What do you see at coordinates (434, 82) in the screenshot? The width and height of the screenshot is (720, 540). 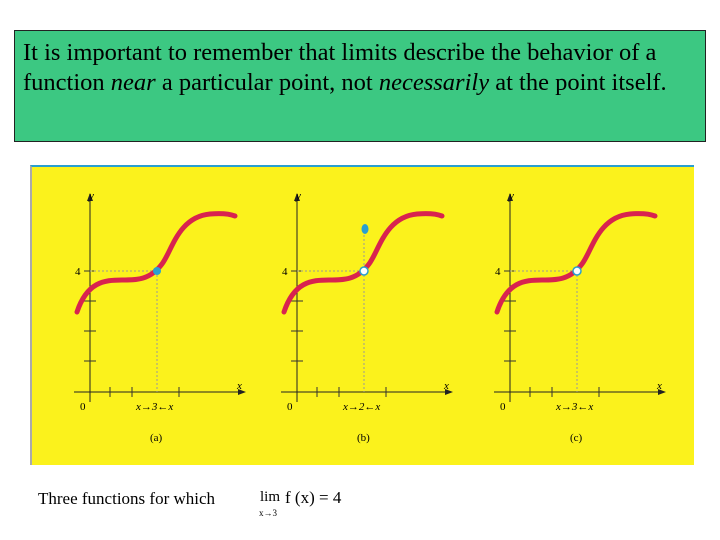 I see `remark-emphasis-necessarily: necessarily` at bounding box center [434, 82].